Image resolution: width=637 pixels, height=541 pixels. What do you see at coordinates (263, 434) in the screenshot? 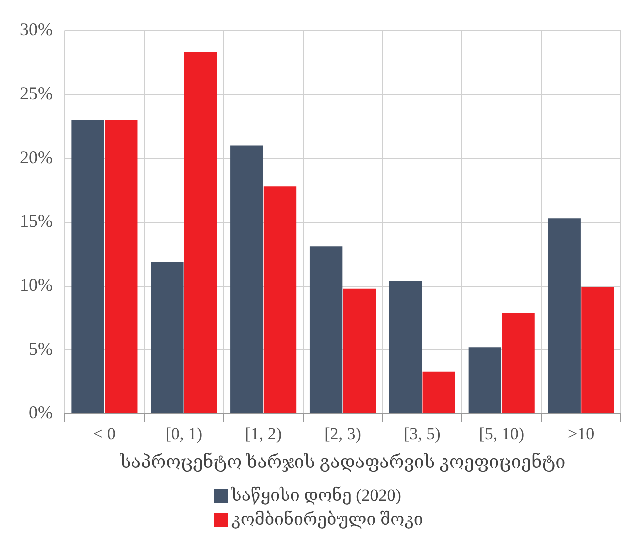
I see `x-tick-label: [1, 2)` at bounding box center [263, 434].